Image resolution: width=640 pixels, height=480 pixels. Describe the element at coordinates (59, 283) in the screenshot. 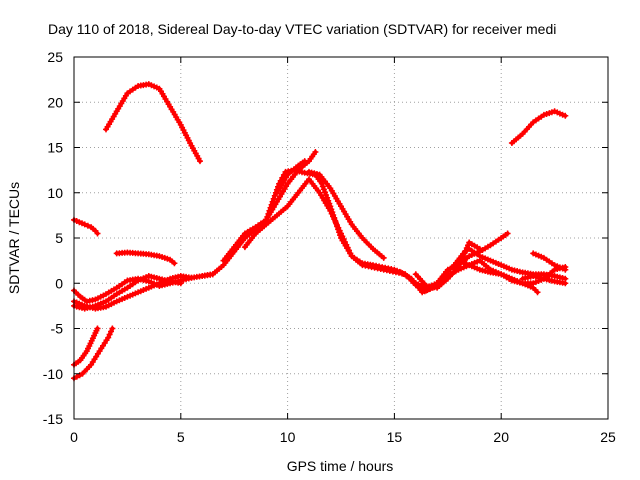

I see `y-tick-label: 0` at that location.